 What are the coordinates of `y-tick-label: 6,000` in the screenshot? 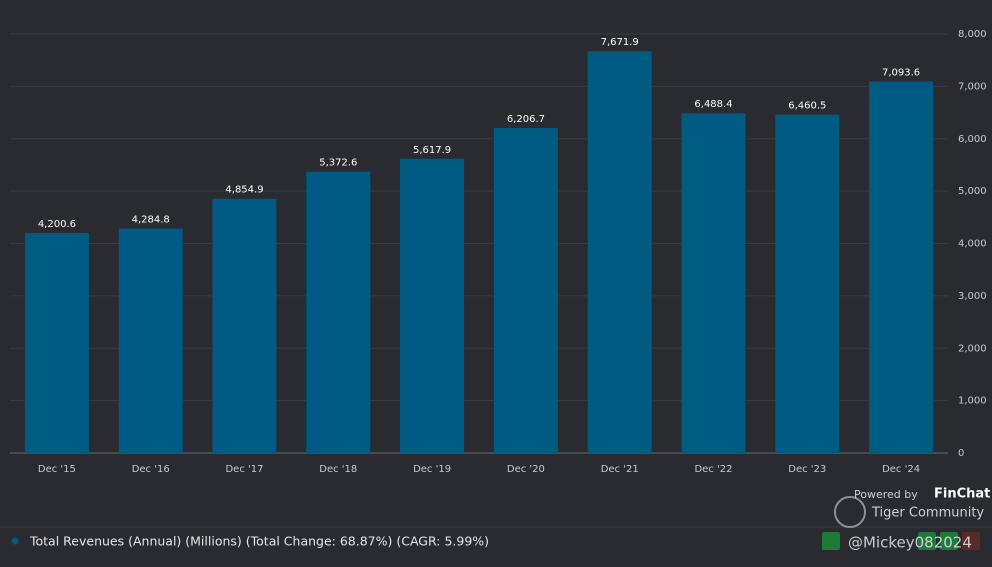 It's located at (972, 139).